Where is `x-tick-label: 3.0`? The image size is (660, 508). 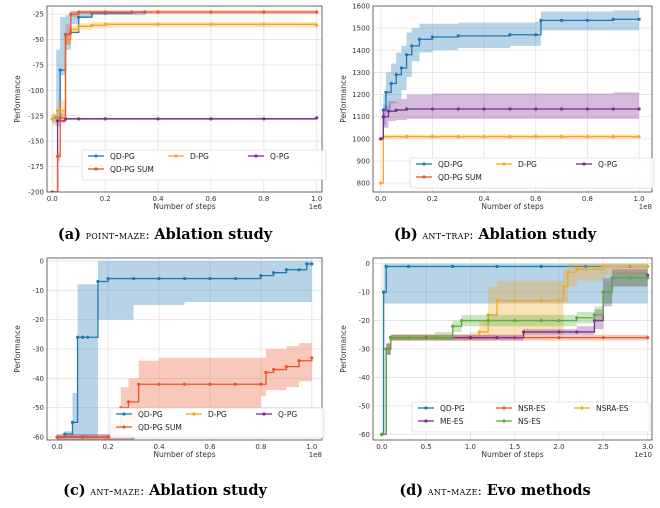 x-tick-label: 3.0 is located at coordinates (647, 447).